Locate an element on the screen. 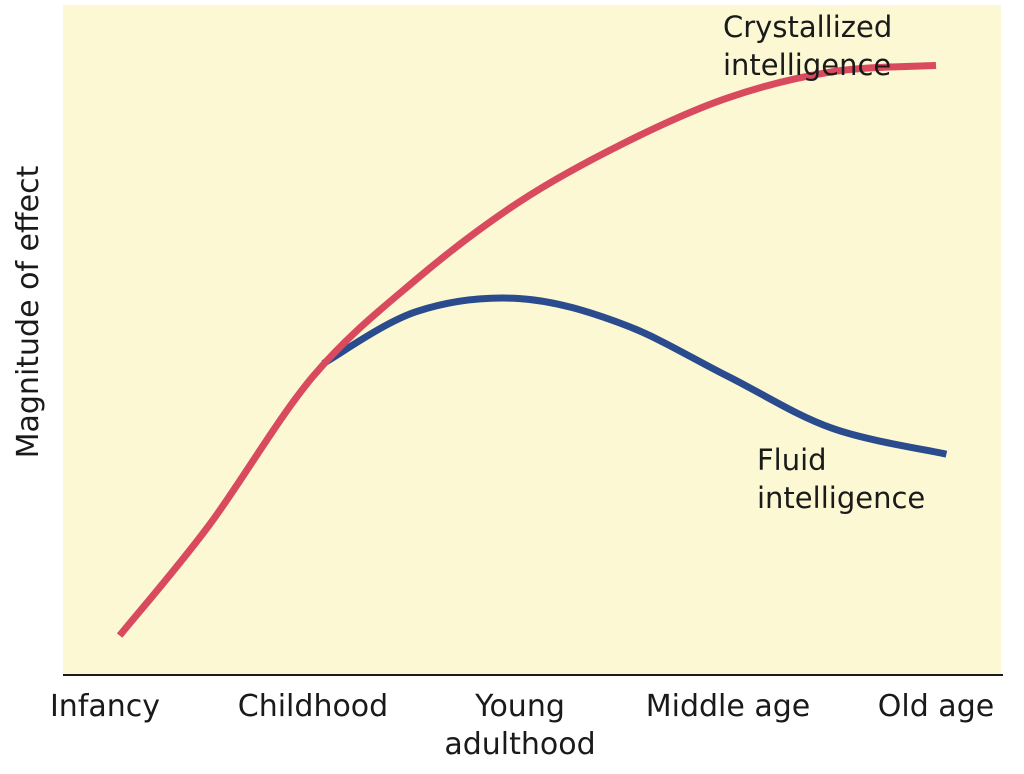 The image size is (1024, 774). x-tick-label: Old age is located at coordinates (936, 706).